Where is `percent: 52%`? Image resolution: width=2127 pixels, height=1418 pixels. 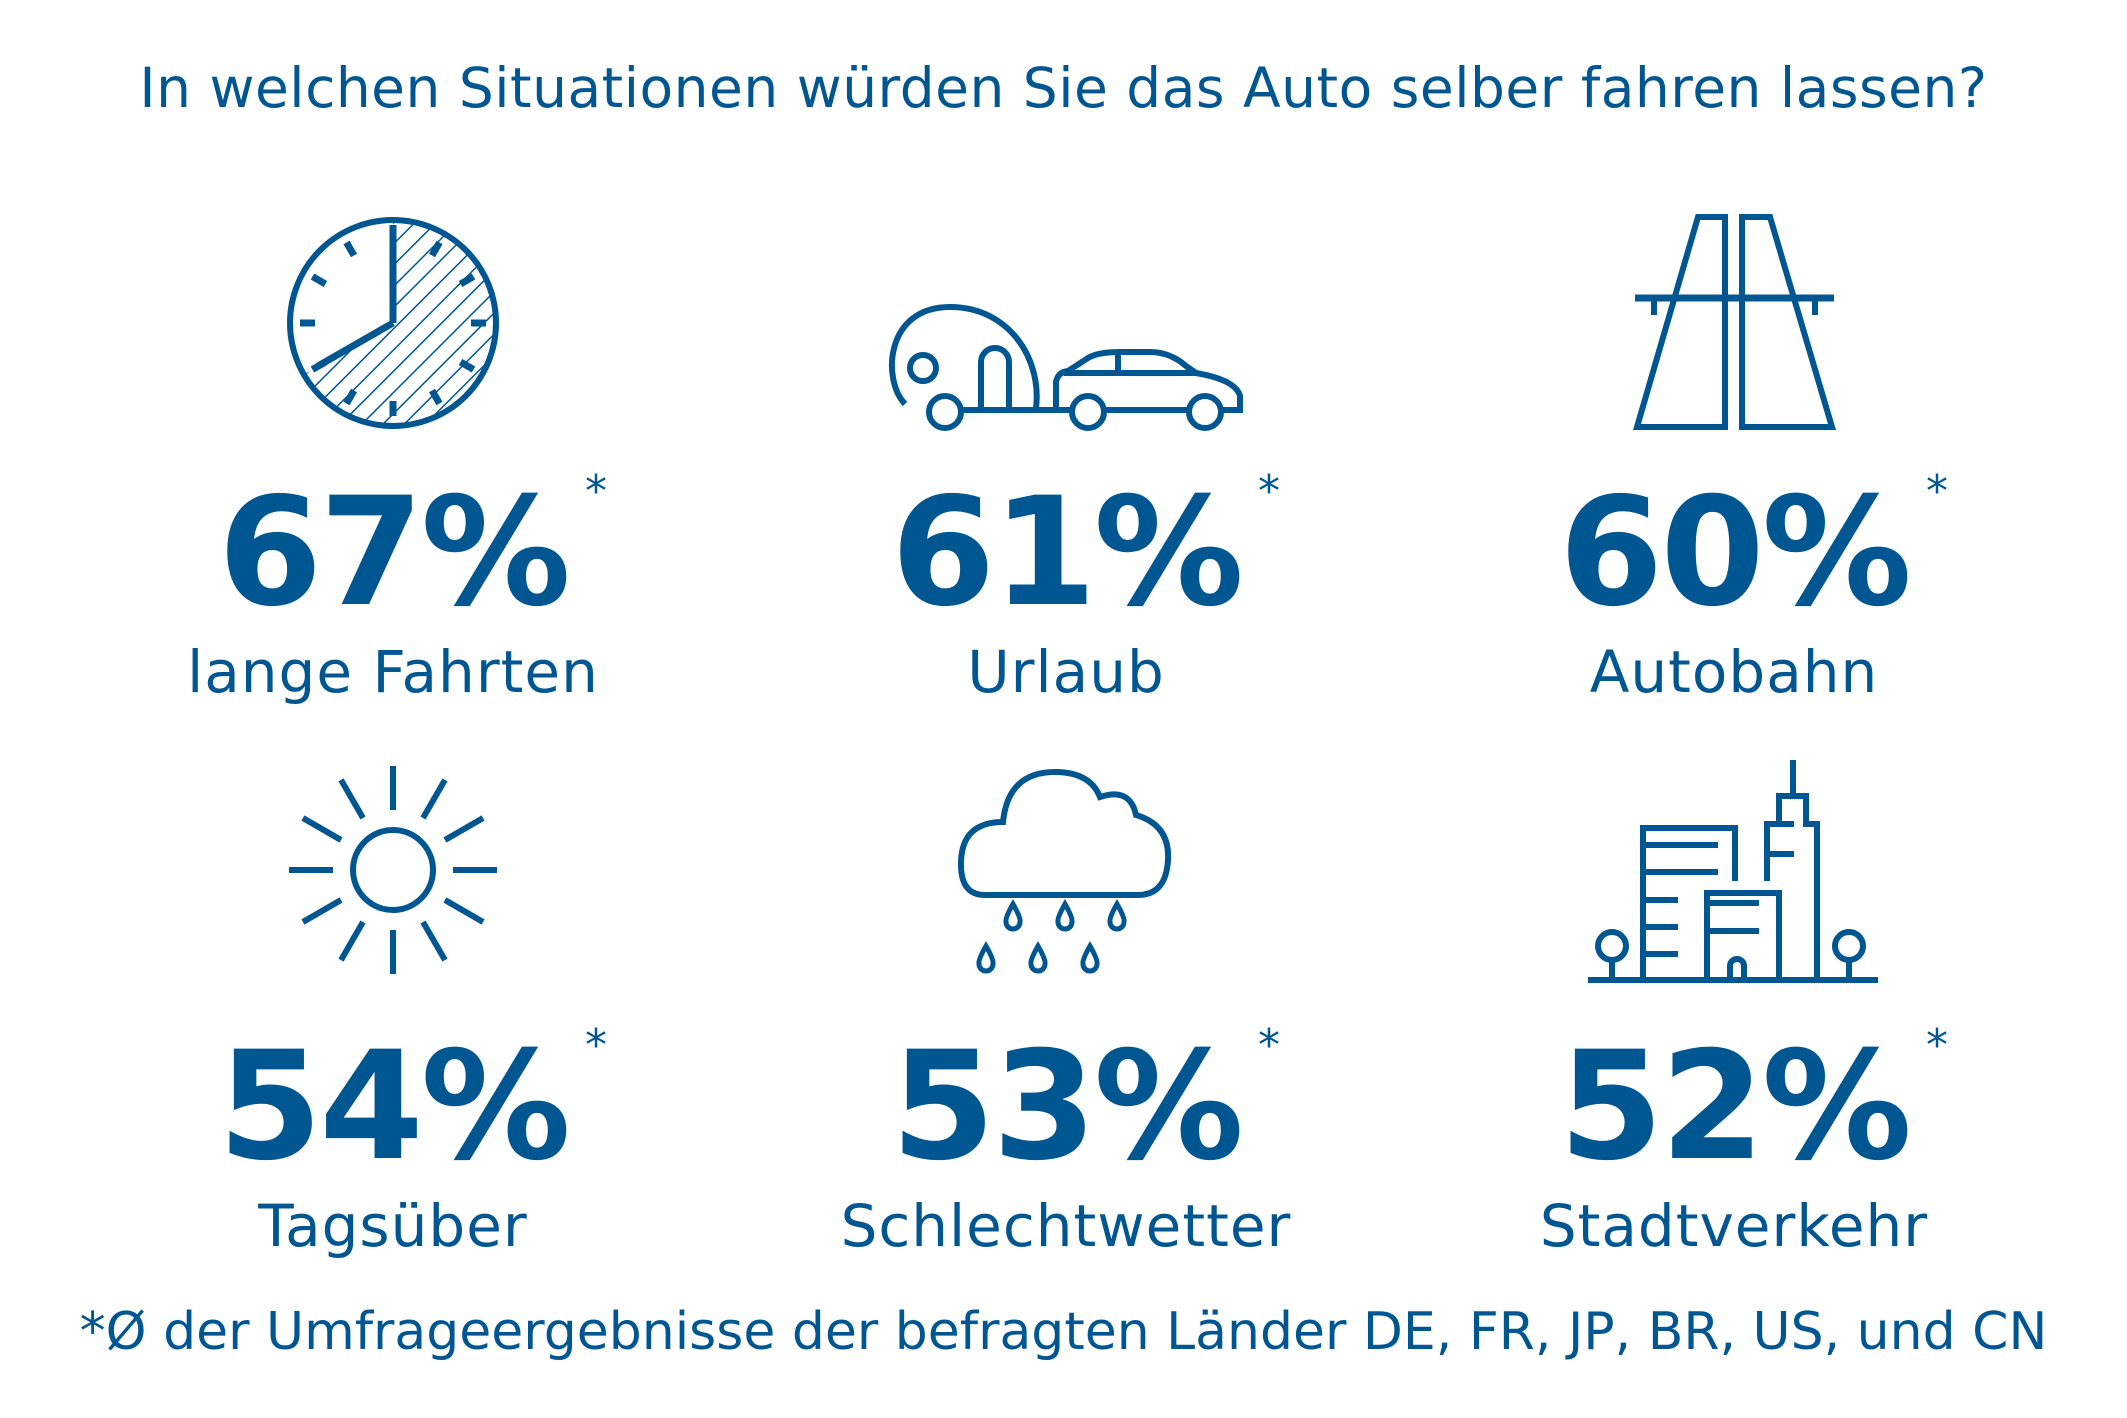
percent: 52% is located at coordinates (1735, 1107).